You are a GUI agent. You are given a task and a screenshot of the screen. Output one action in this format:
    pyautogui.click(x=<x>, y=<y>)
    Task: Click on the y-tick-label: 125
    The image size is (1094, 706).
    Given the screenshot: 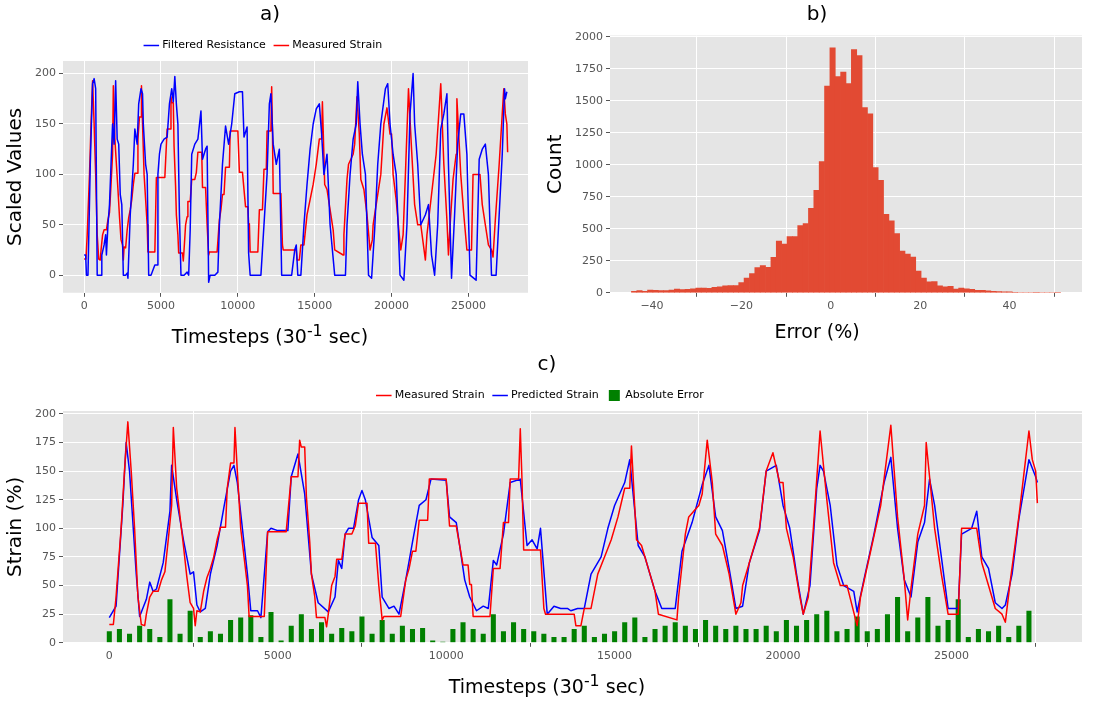 What is the action you would take?
    pyautogui.click(x=45, y=499)
    